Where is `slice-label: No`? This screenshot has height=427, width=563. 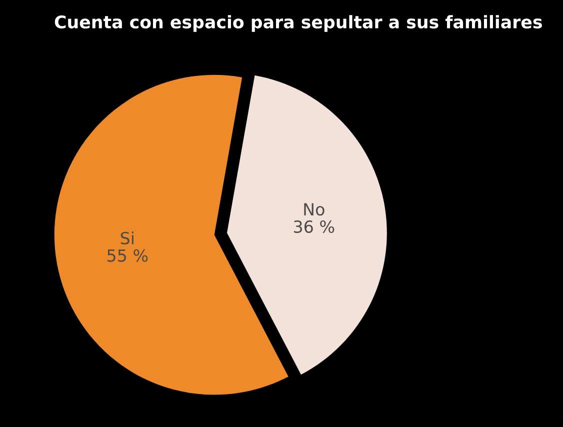 slice-label: No is located at coordinates (314, 209).